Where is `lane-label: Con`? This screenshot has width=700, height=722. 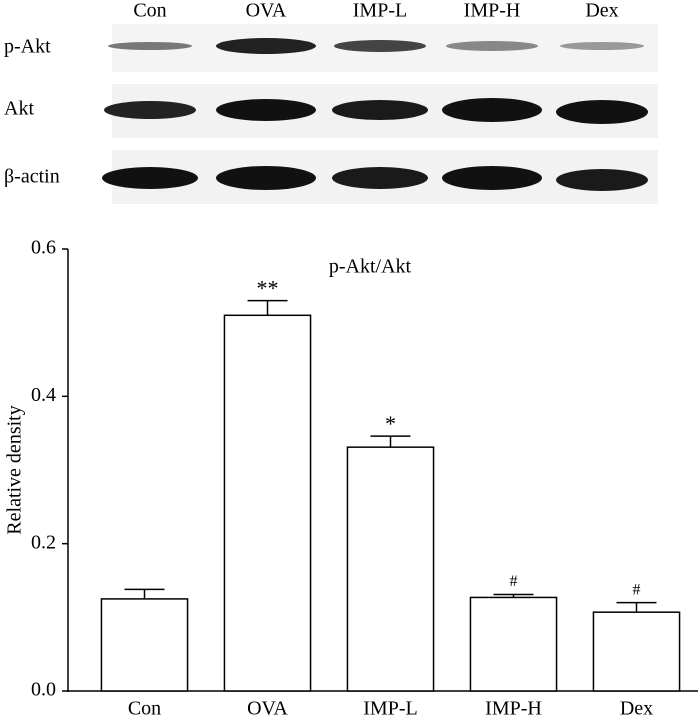
lane-label: Con is located at coordinates (149, 11).